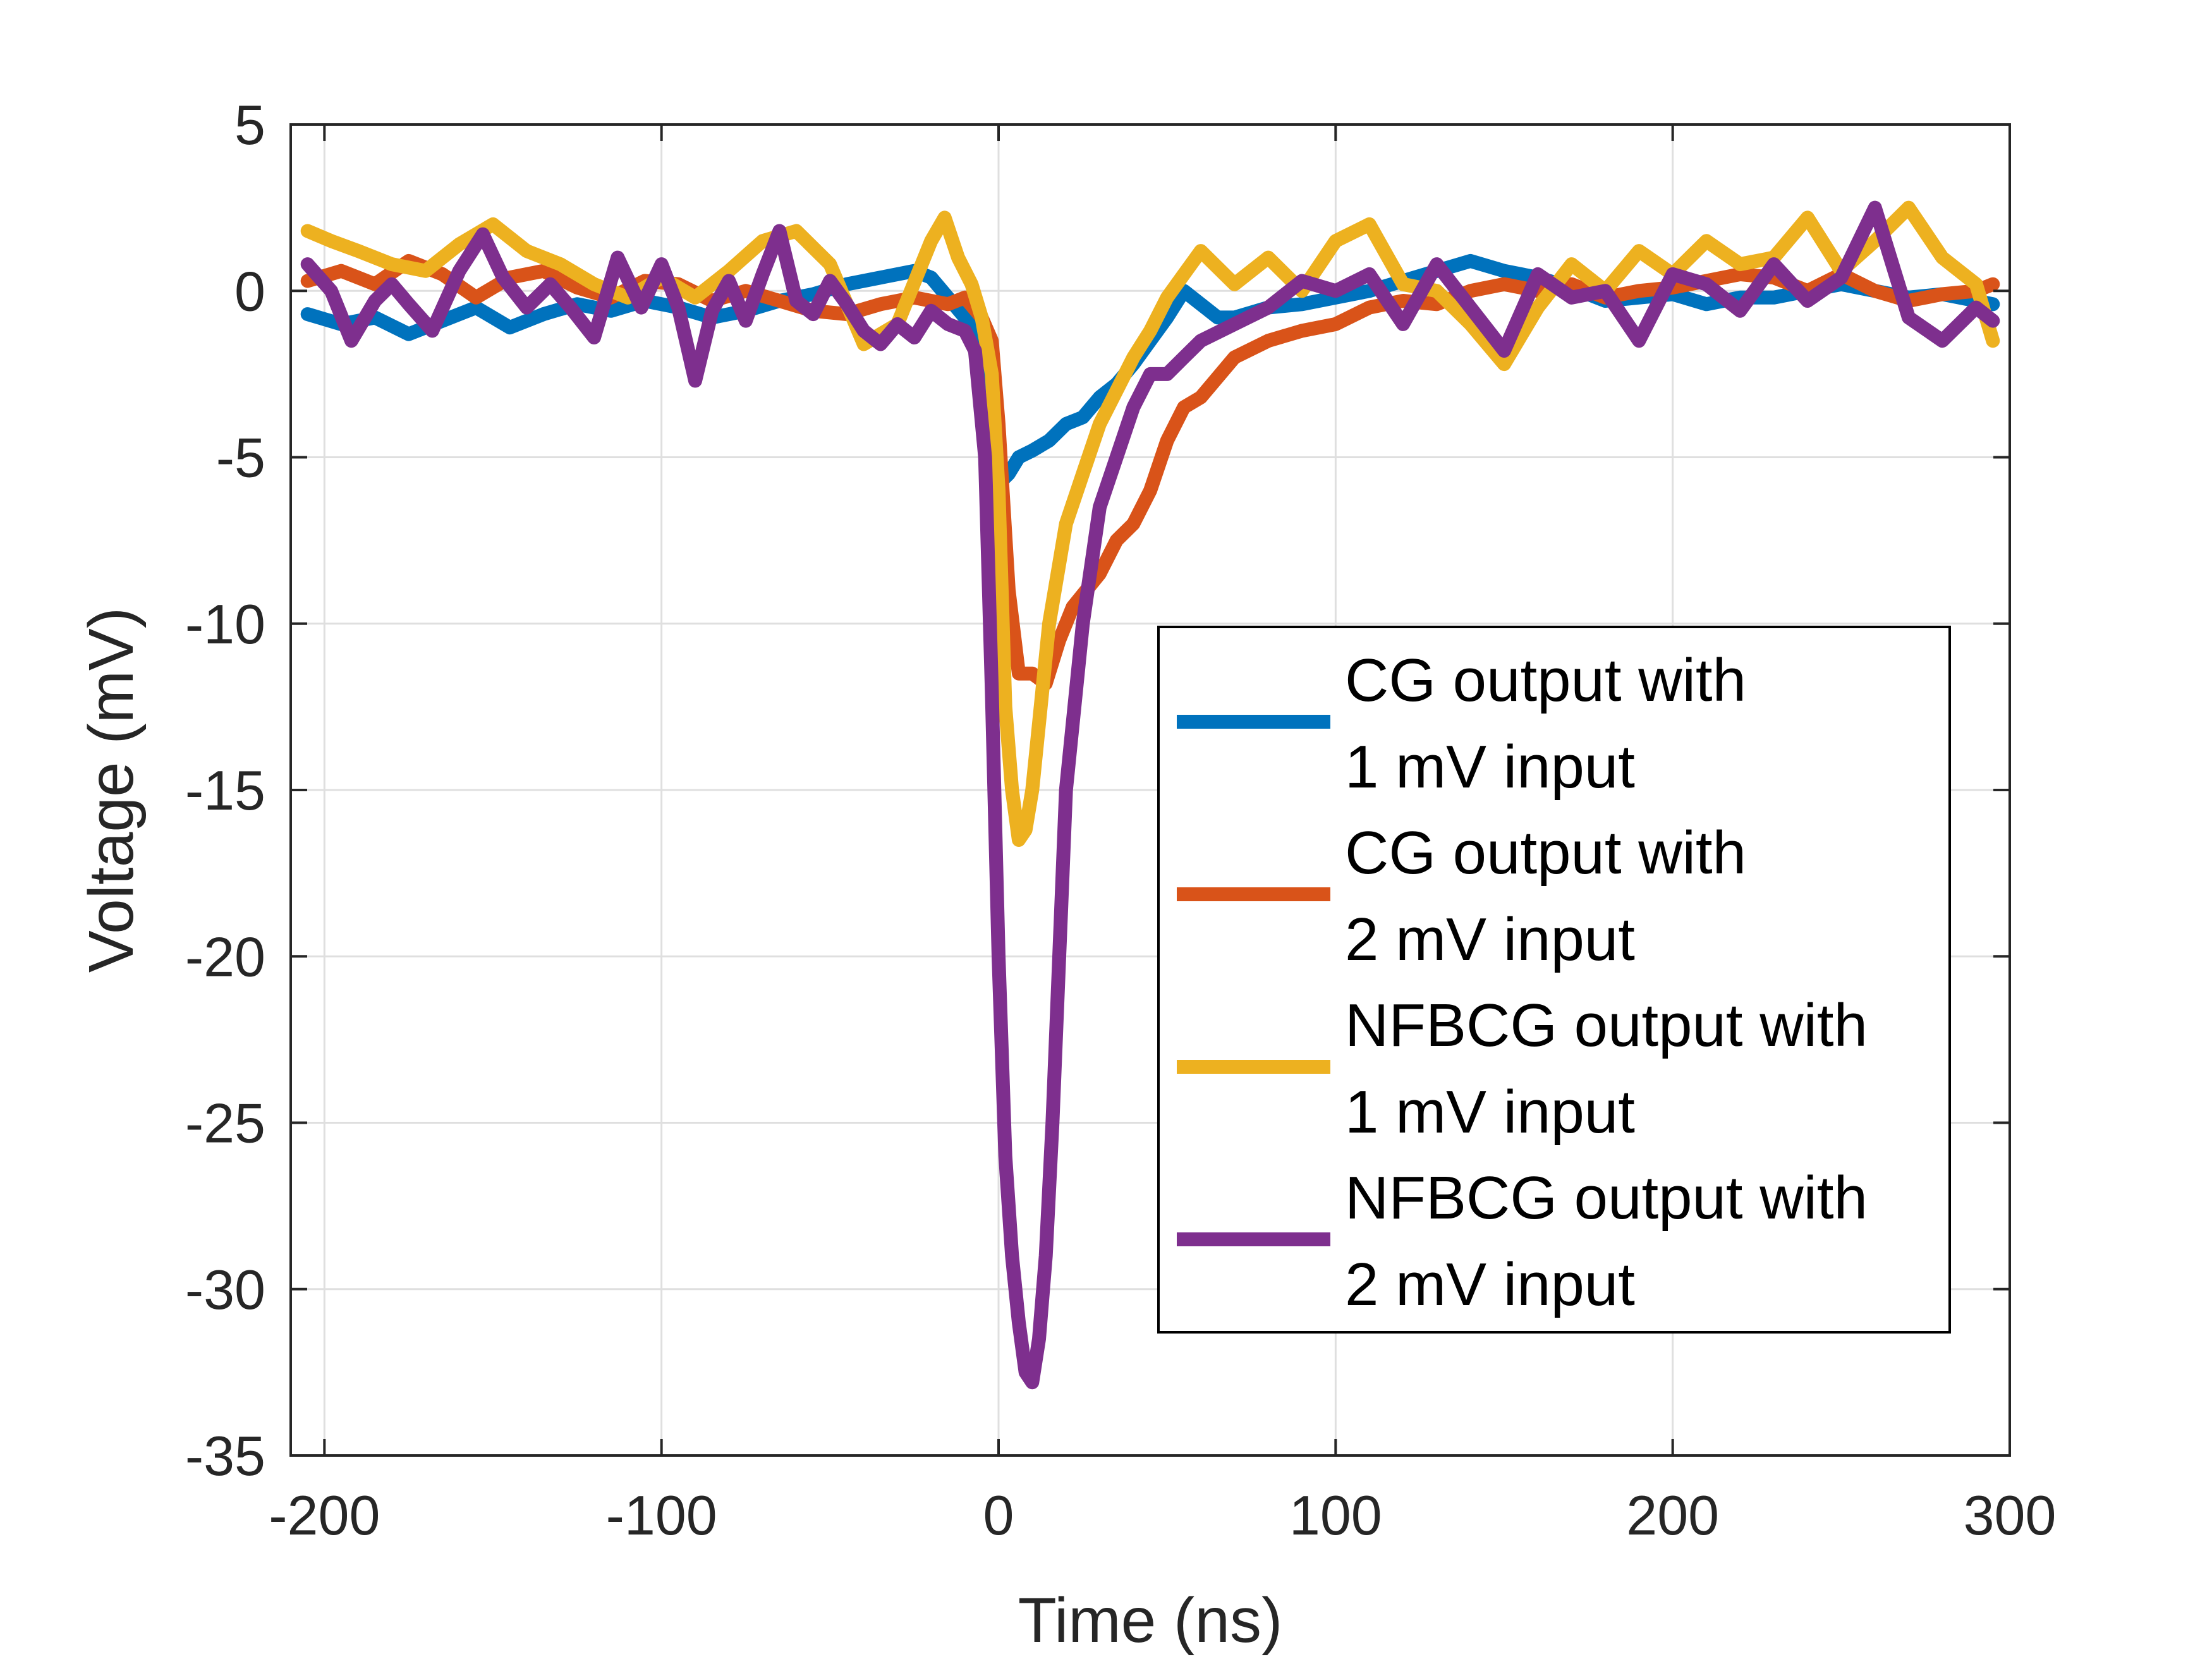  What do you see at coordinates (111, 790) in the screenshot?
I see `y-axis-title: Voltage (mV)` at bounding box center [111, 790].